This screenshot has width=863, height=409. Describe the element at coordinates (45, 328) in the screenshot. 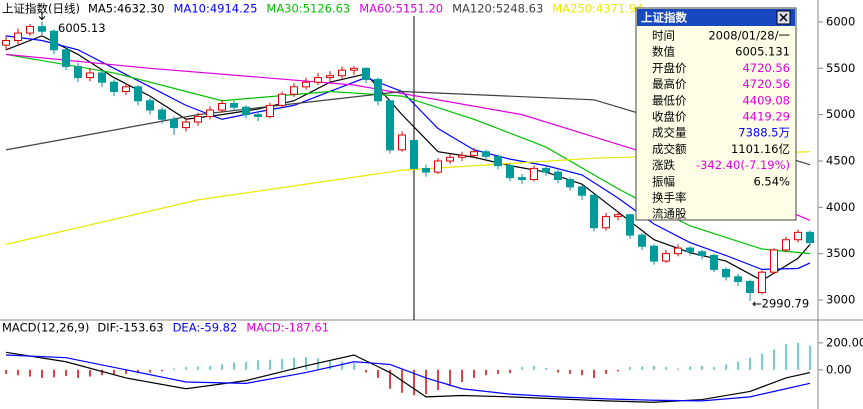

I see `panel-title: MACD(12,26,9)` at that location.